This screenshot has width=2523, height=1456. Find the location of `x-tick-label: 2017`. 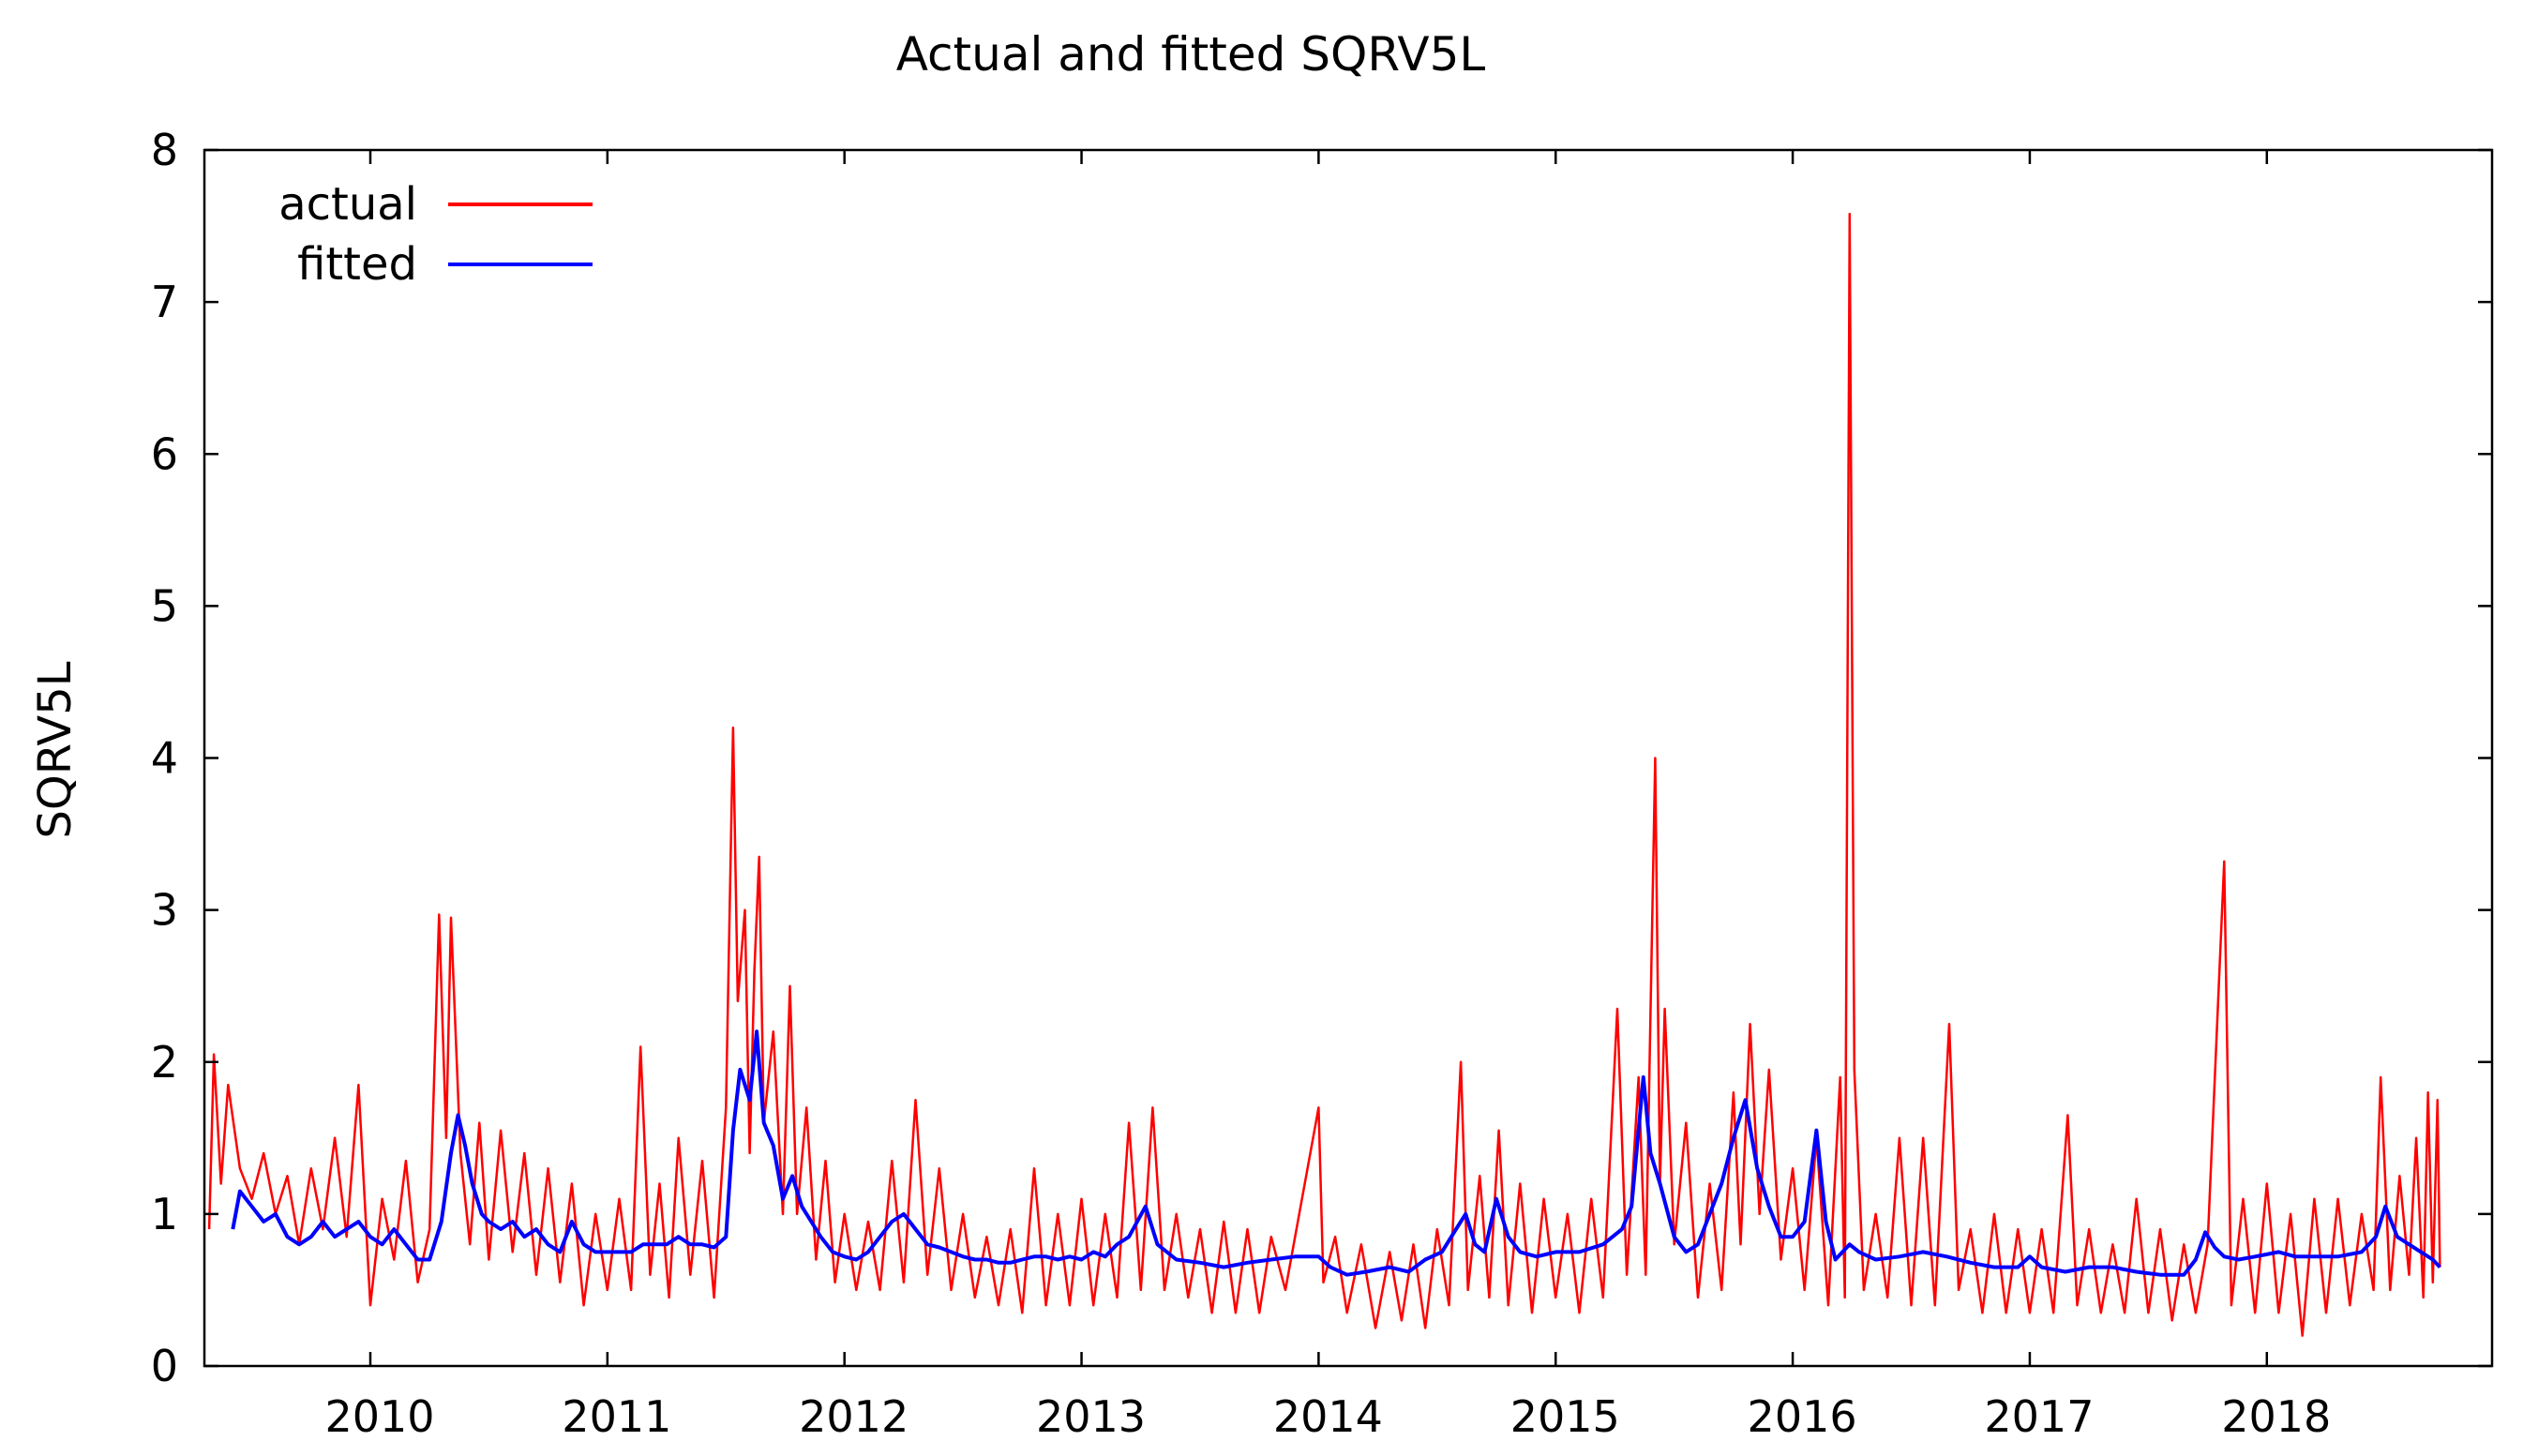

x-tick-label: 2017 is located at coordinates (2039, 1416).